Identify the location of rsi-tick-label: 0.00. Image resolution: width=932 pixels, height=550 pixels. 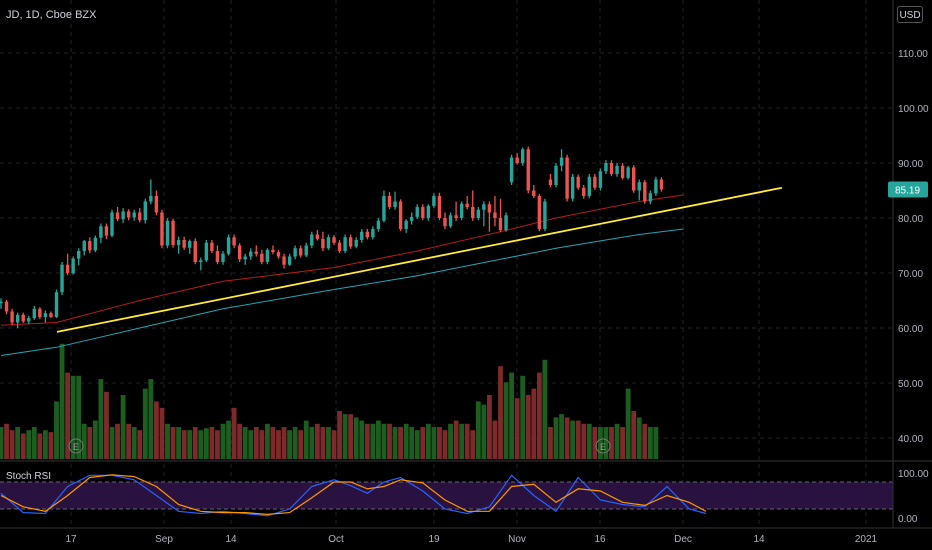
(908, 519).